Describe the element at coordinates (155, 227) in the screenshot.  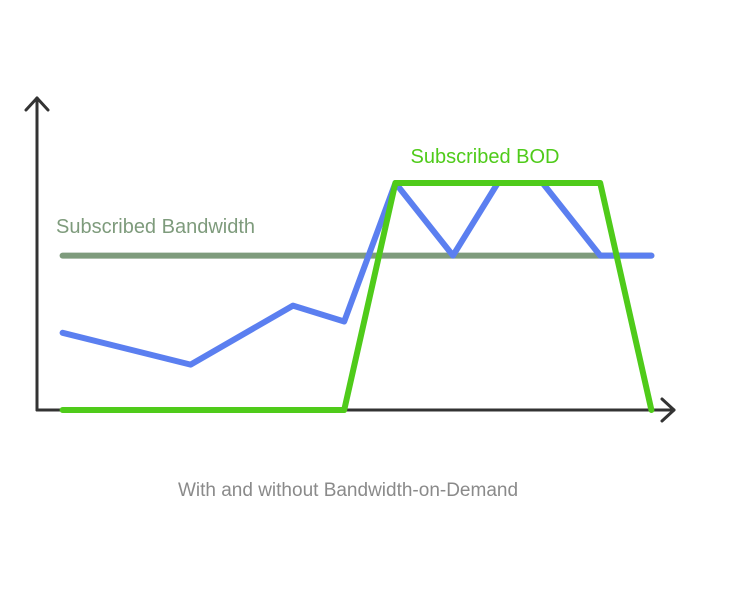
I see `annotation-subscribed-bandwidth: Subscribed Bandwidth` at that location.